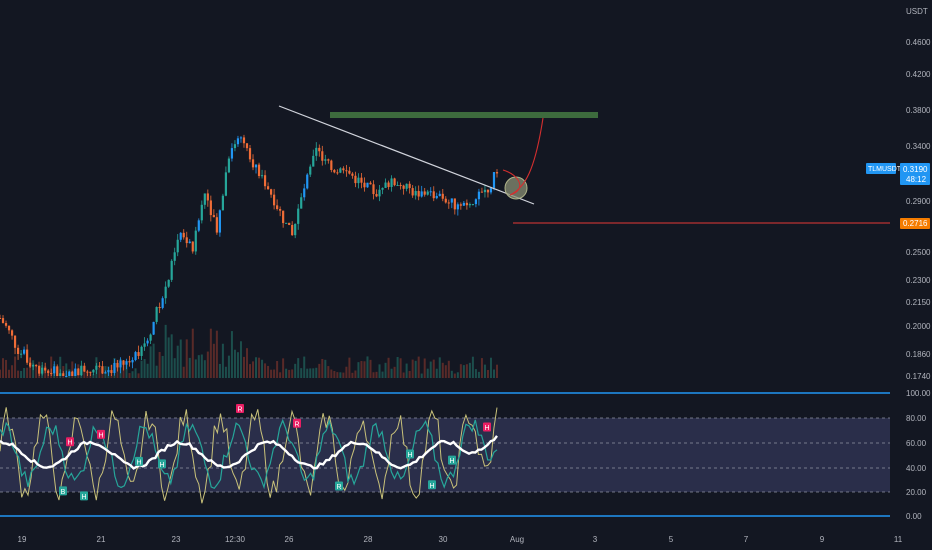 The height and width of the screenshot is (550, 932). Describe the element at coordinates (516, 188) in the screenshot. I see `breakout-marker` at that location.